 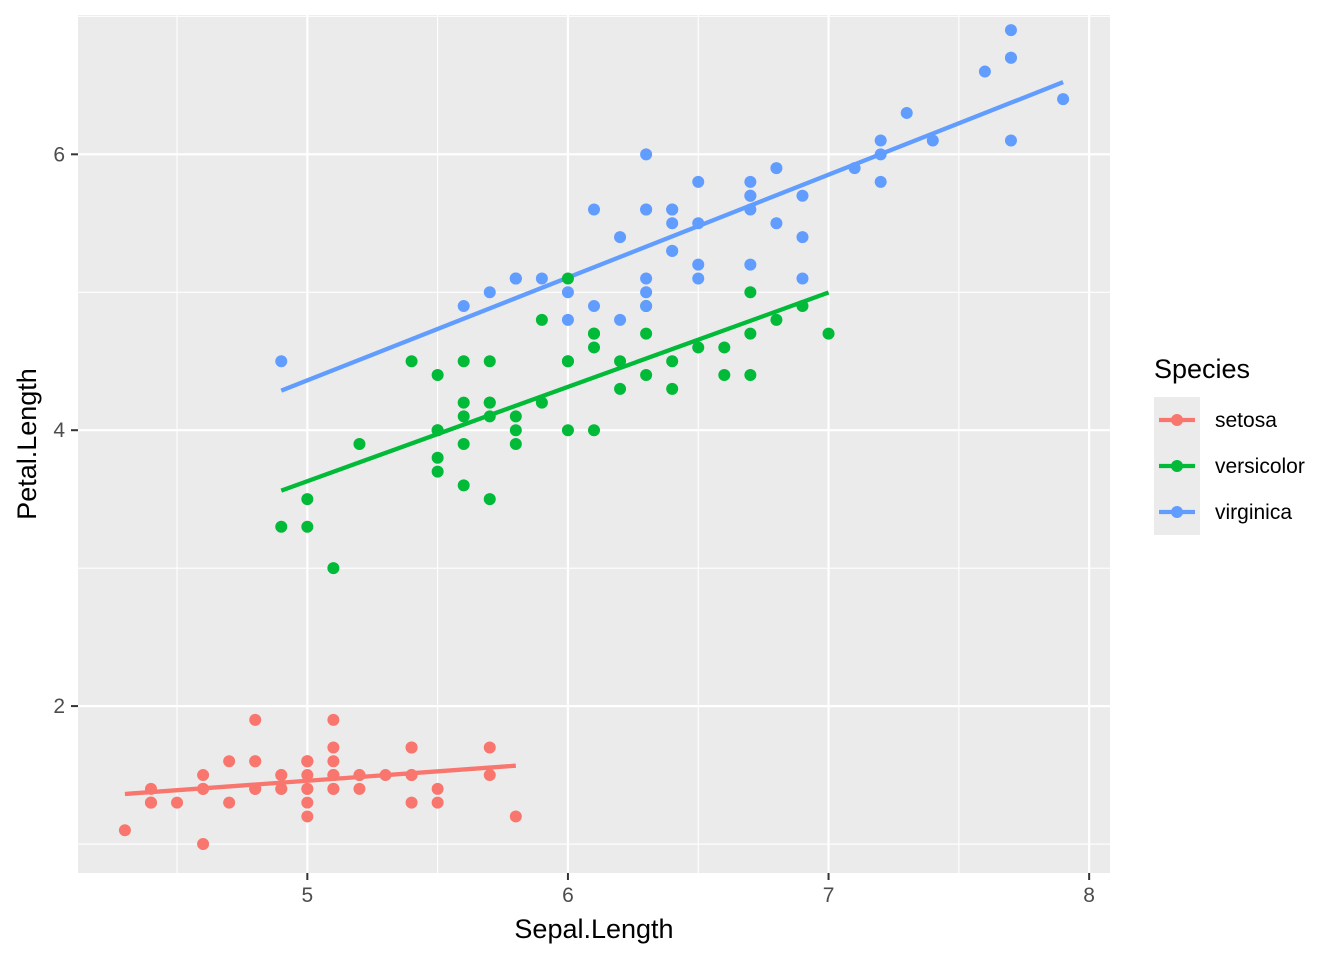 I want to click on fit-line-setosa, so click(x=320, y=780).